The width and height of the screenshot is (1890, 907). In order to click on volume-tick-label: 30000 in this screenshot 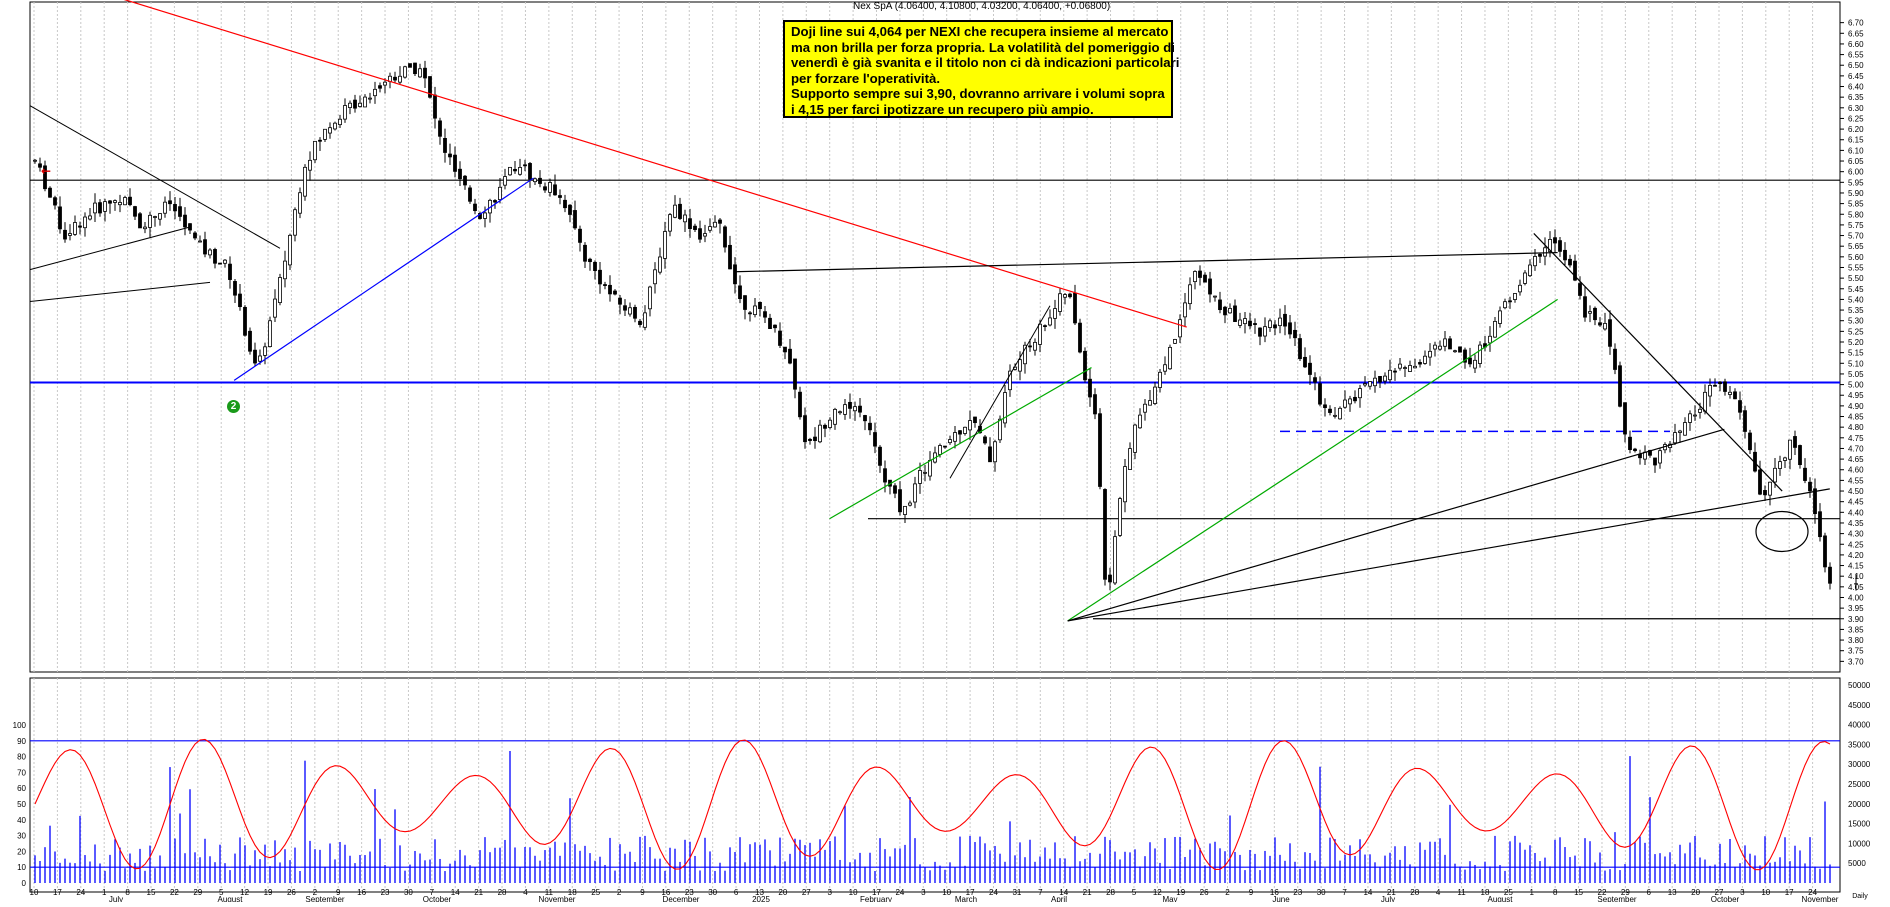, I will do `click(1859, 764)`.